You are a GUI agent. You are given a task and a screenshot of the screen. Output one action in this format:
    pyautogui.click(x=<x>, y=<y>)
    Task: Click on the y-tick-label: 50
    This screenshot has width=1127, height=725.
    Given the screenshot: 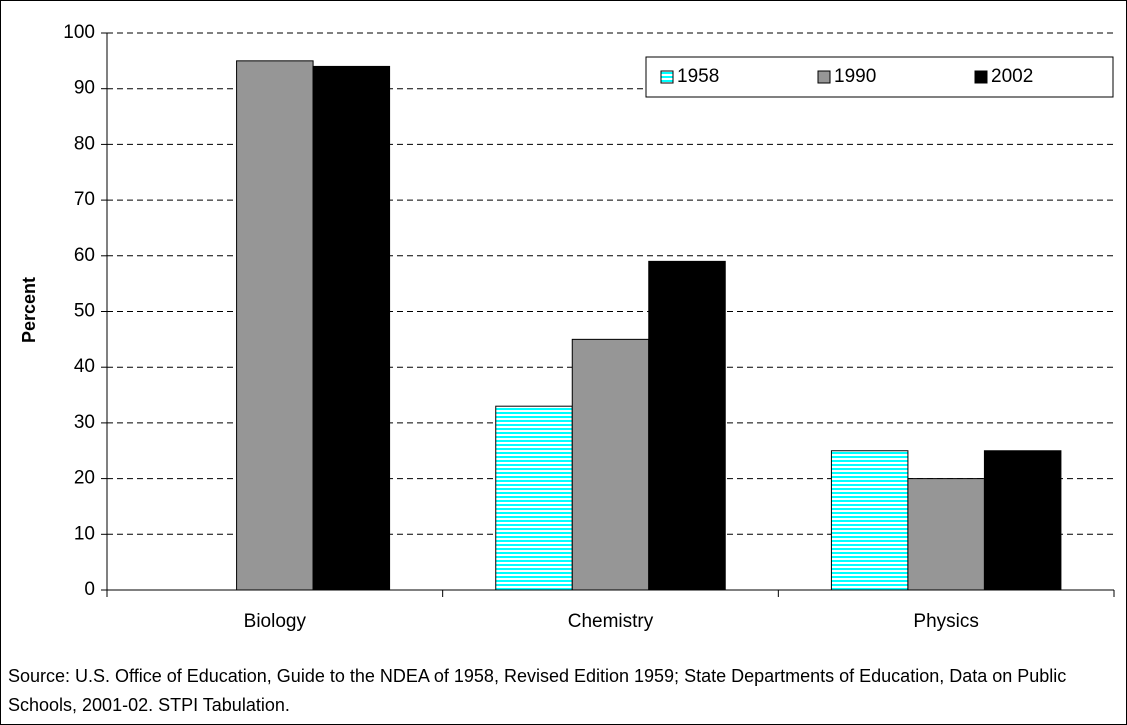 What is the action you would take?
    pyautogui.click(x=84, y=311)
    